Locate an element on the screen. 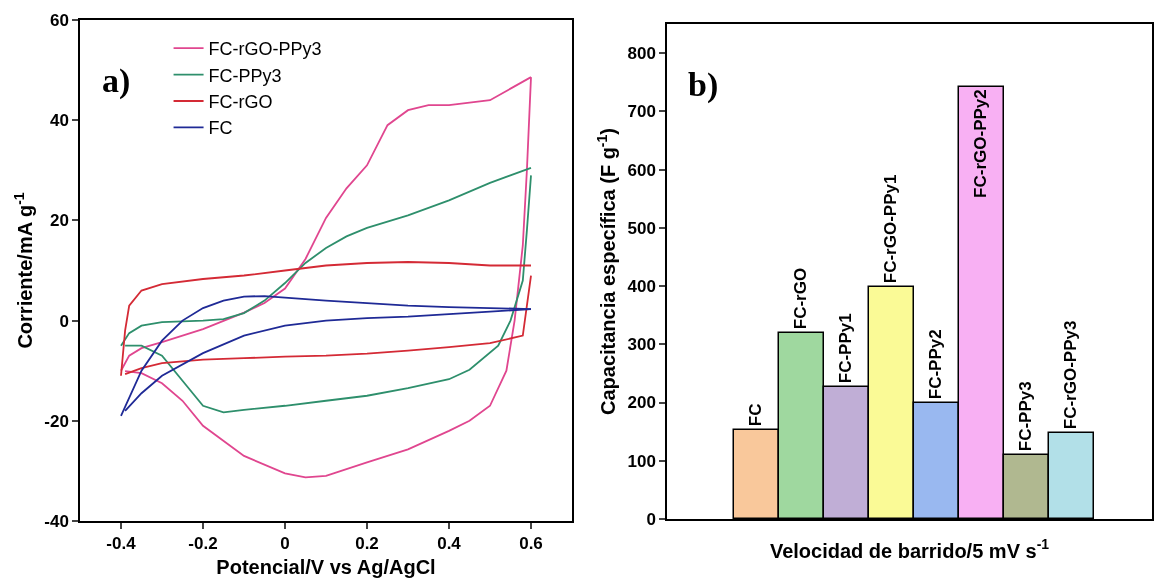  y-tick-label: 20 is located at coordinates (59, 221).